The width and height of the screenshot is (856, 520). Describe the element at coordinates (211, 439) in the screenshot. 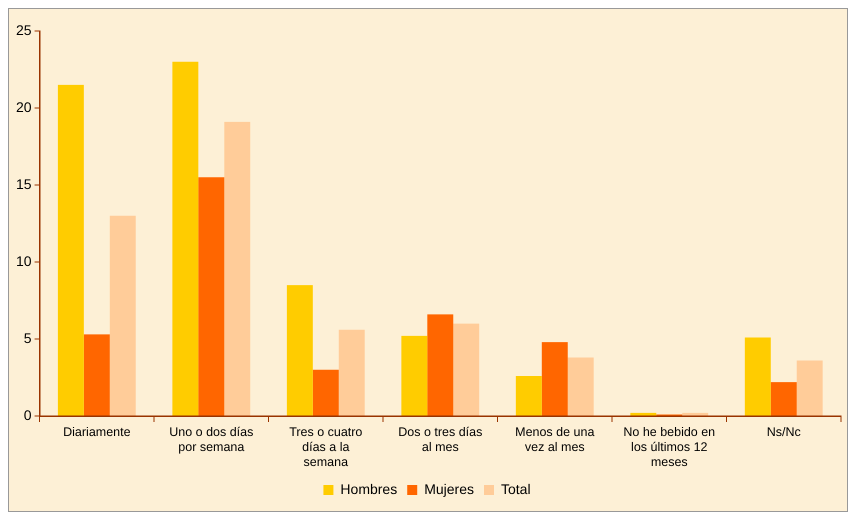

I see `x-tick-label: Uno o dos días por semana` at that location.